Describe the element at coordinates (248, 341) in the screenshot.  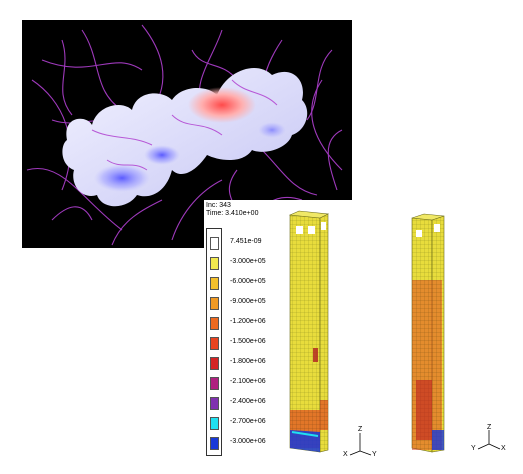
I see `legend-label: -1.500e+06` at that location.